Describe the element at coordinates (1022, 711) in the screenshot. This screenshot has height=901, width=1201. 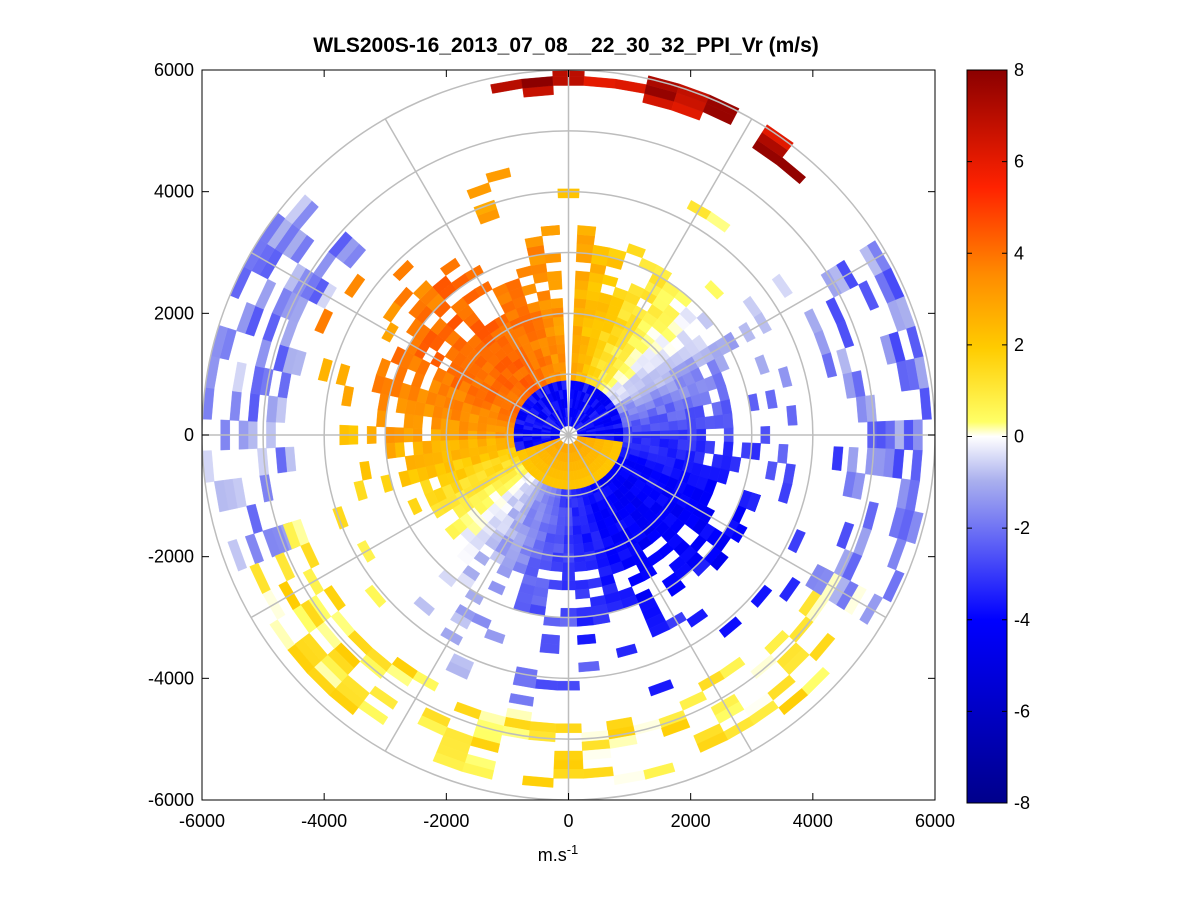
I see `colorbar-tick-label: -6` at that location.